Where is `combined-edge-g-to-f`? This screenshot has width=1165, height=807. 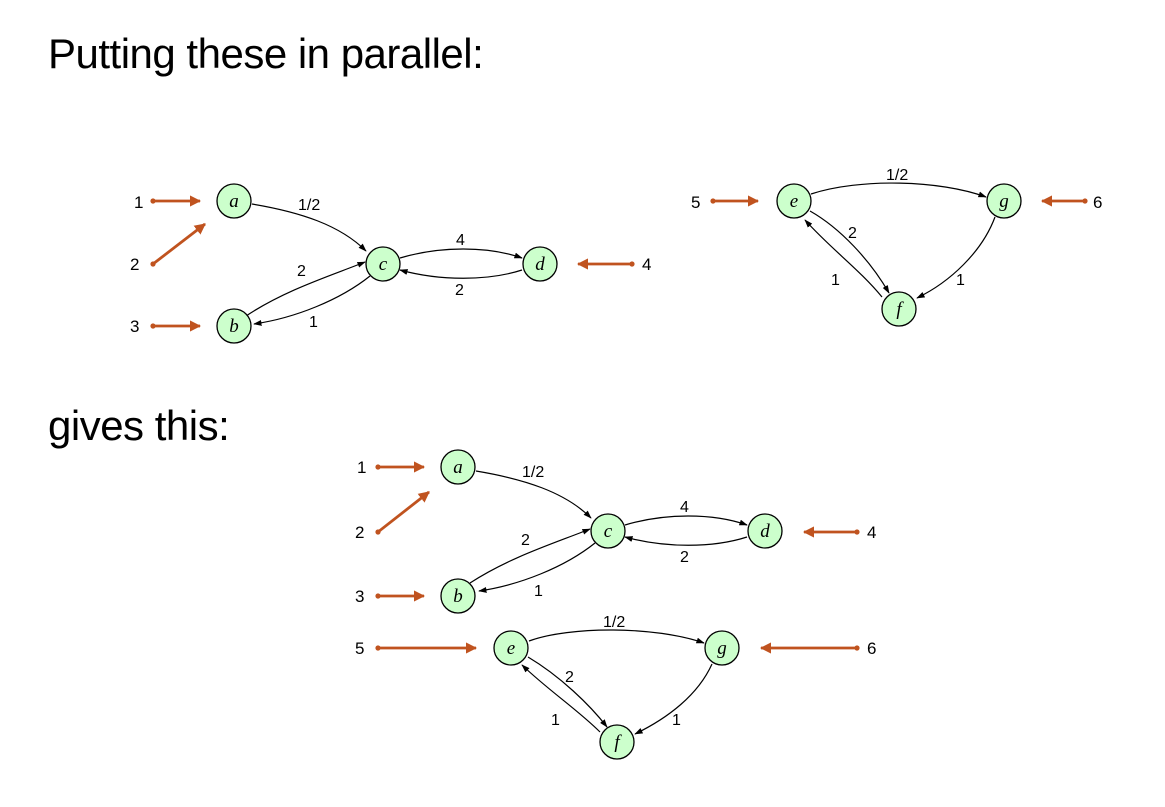 combined-edge-g-to-f is located at coordinates (673, 699).